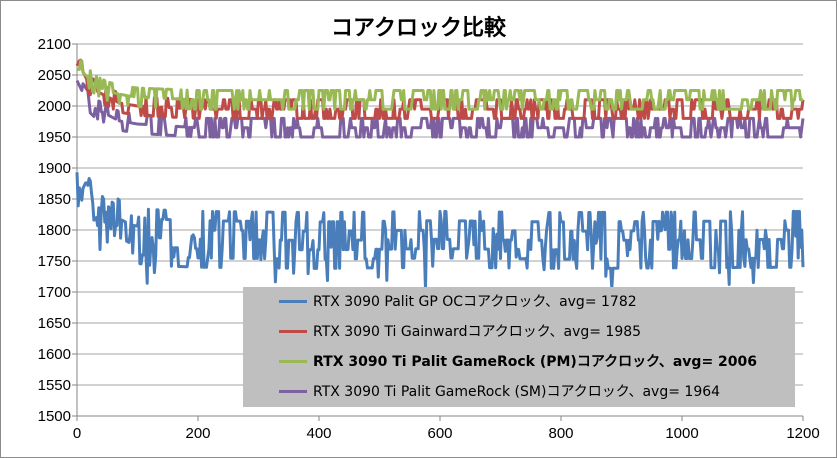 This screenshot has width=837, height=458. Describe the element at coordinates (54, 75) in the screenshot. I see `y-tick-label: 2050` at that location.